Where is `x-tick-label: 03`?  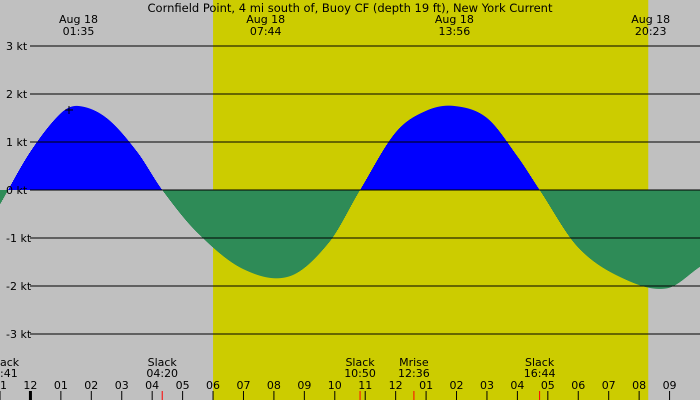
x-tick-label: 03 is located at coordinates (487, 385).